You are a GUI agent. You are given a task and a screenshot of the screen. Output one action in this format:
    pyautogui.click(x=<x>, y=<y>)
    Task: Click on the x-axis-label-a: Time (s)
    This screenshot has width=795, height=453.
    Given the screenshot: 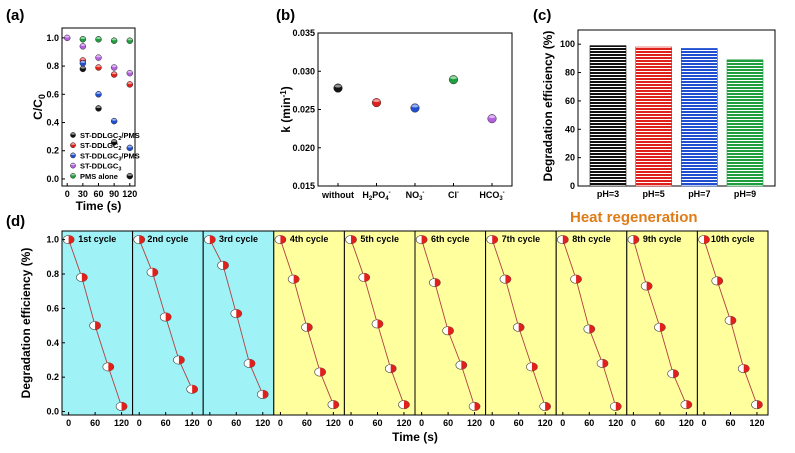 What is the action you would take?
    pyautogui.click(x=99, y=206)
    